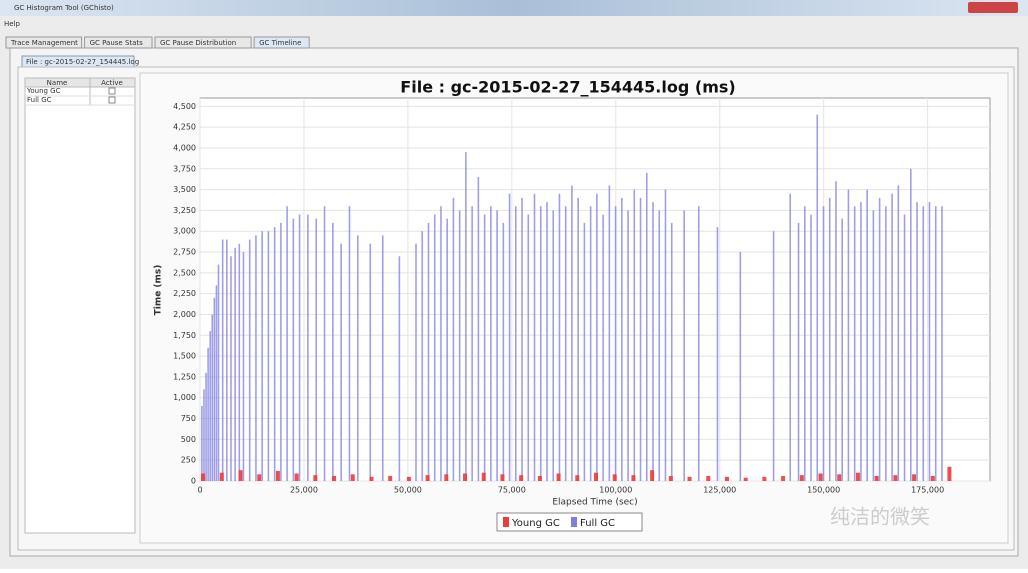 This screenshot has height=573, width=1028. I want to click on y-tick-label: 0, so click(193, 481).